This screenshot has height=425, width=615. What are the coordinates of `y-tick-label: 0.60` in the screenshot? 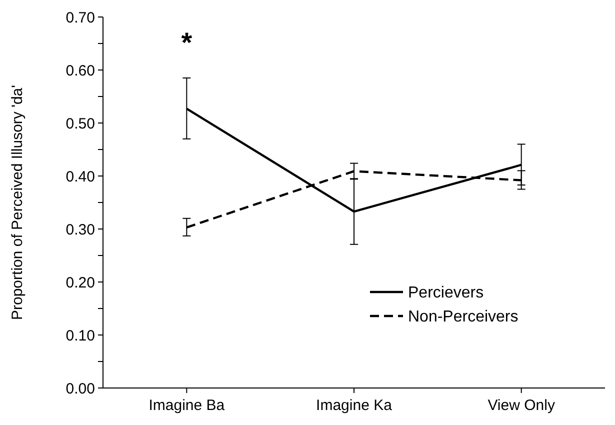 It's located at (80, 71).